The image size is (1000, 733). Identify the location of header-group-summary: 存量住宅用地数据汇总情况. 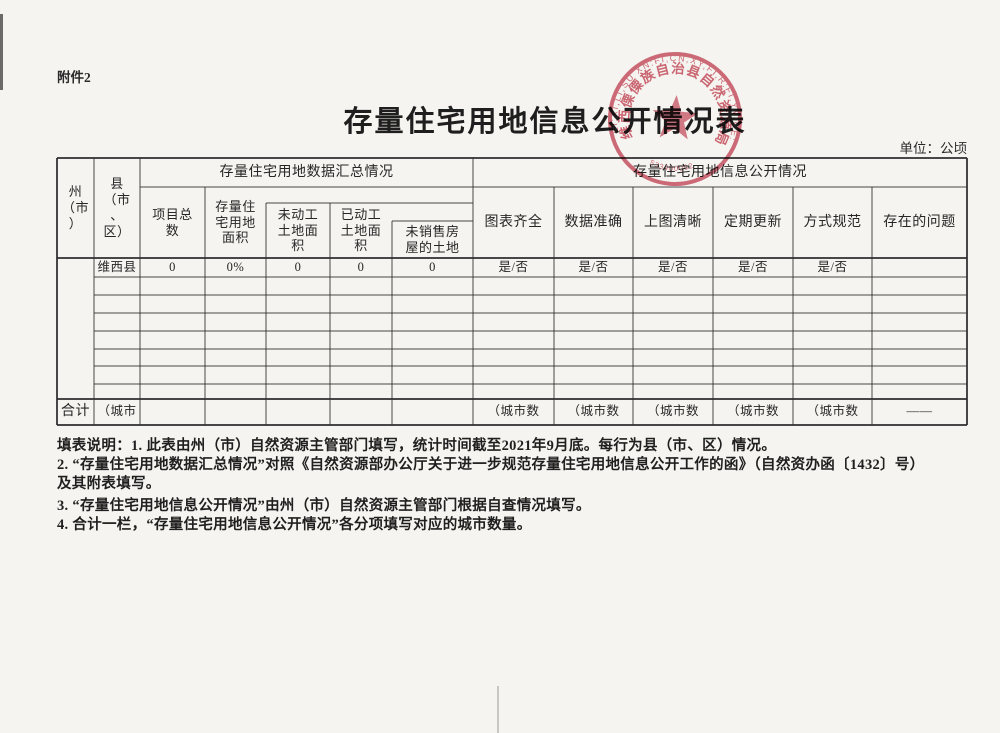
(306, 172).